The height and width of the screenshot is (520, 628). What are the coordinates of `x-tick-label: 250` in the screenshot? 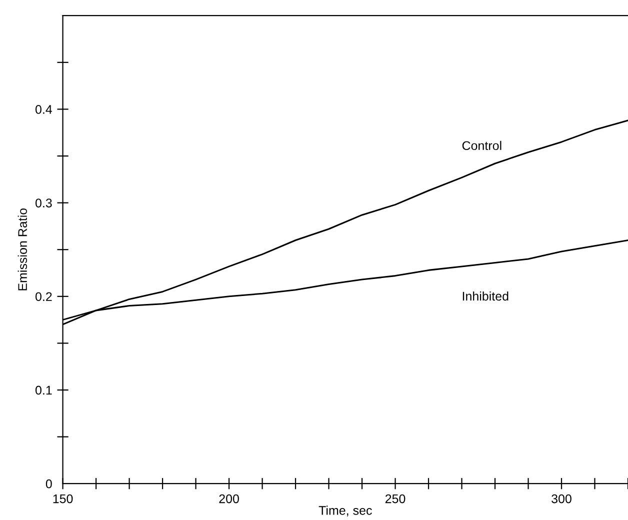 It's located at (395, 499).